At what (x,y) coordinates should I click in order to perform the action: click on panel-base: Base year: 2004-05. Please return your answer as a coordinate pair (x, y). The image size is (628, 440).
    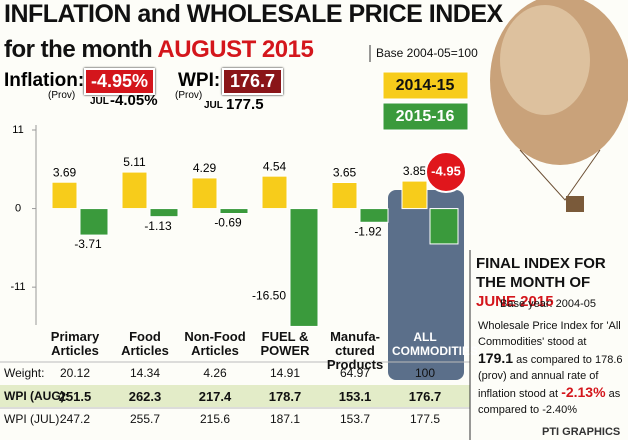
    Looking at the image, I should click on (548, 304).